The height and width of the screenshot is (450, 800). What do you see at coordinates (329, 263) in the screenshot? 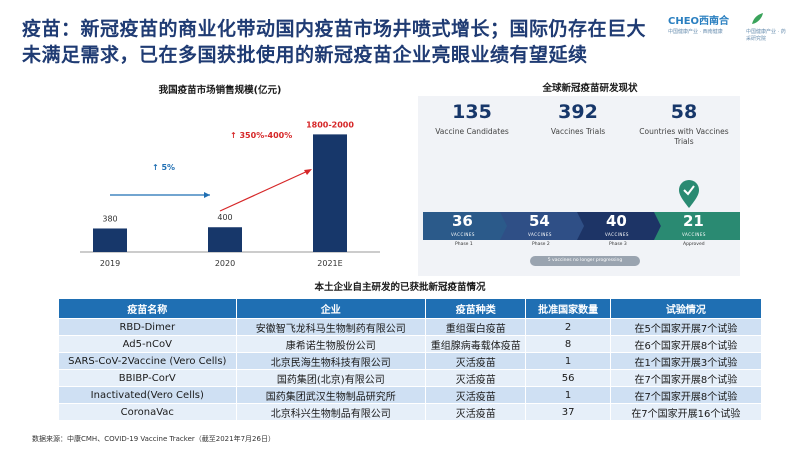
I see `x-tick-label: 2021E` at bounding box center [329, 263].